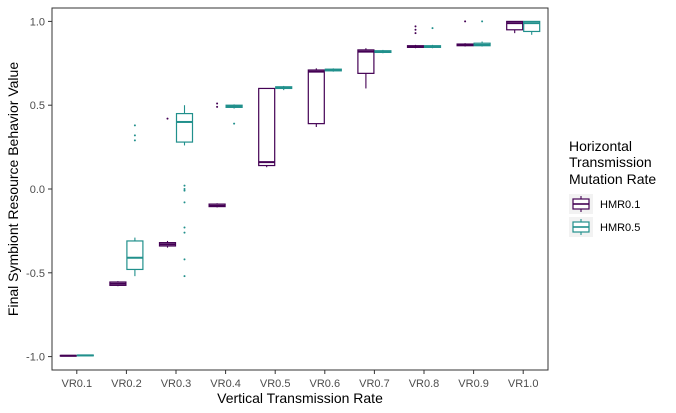 This screenshot has height=413, width=676. Describe the element at coordinates (118, 284) in the screenshot. I see `box-hmr01-vr02` at that location.